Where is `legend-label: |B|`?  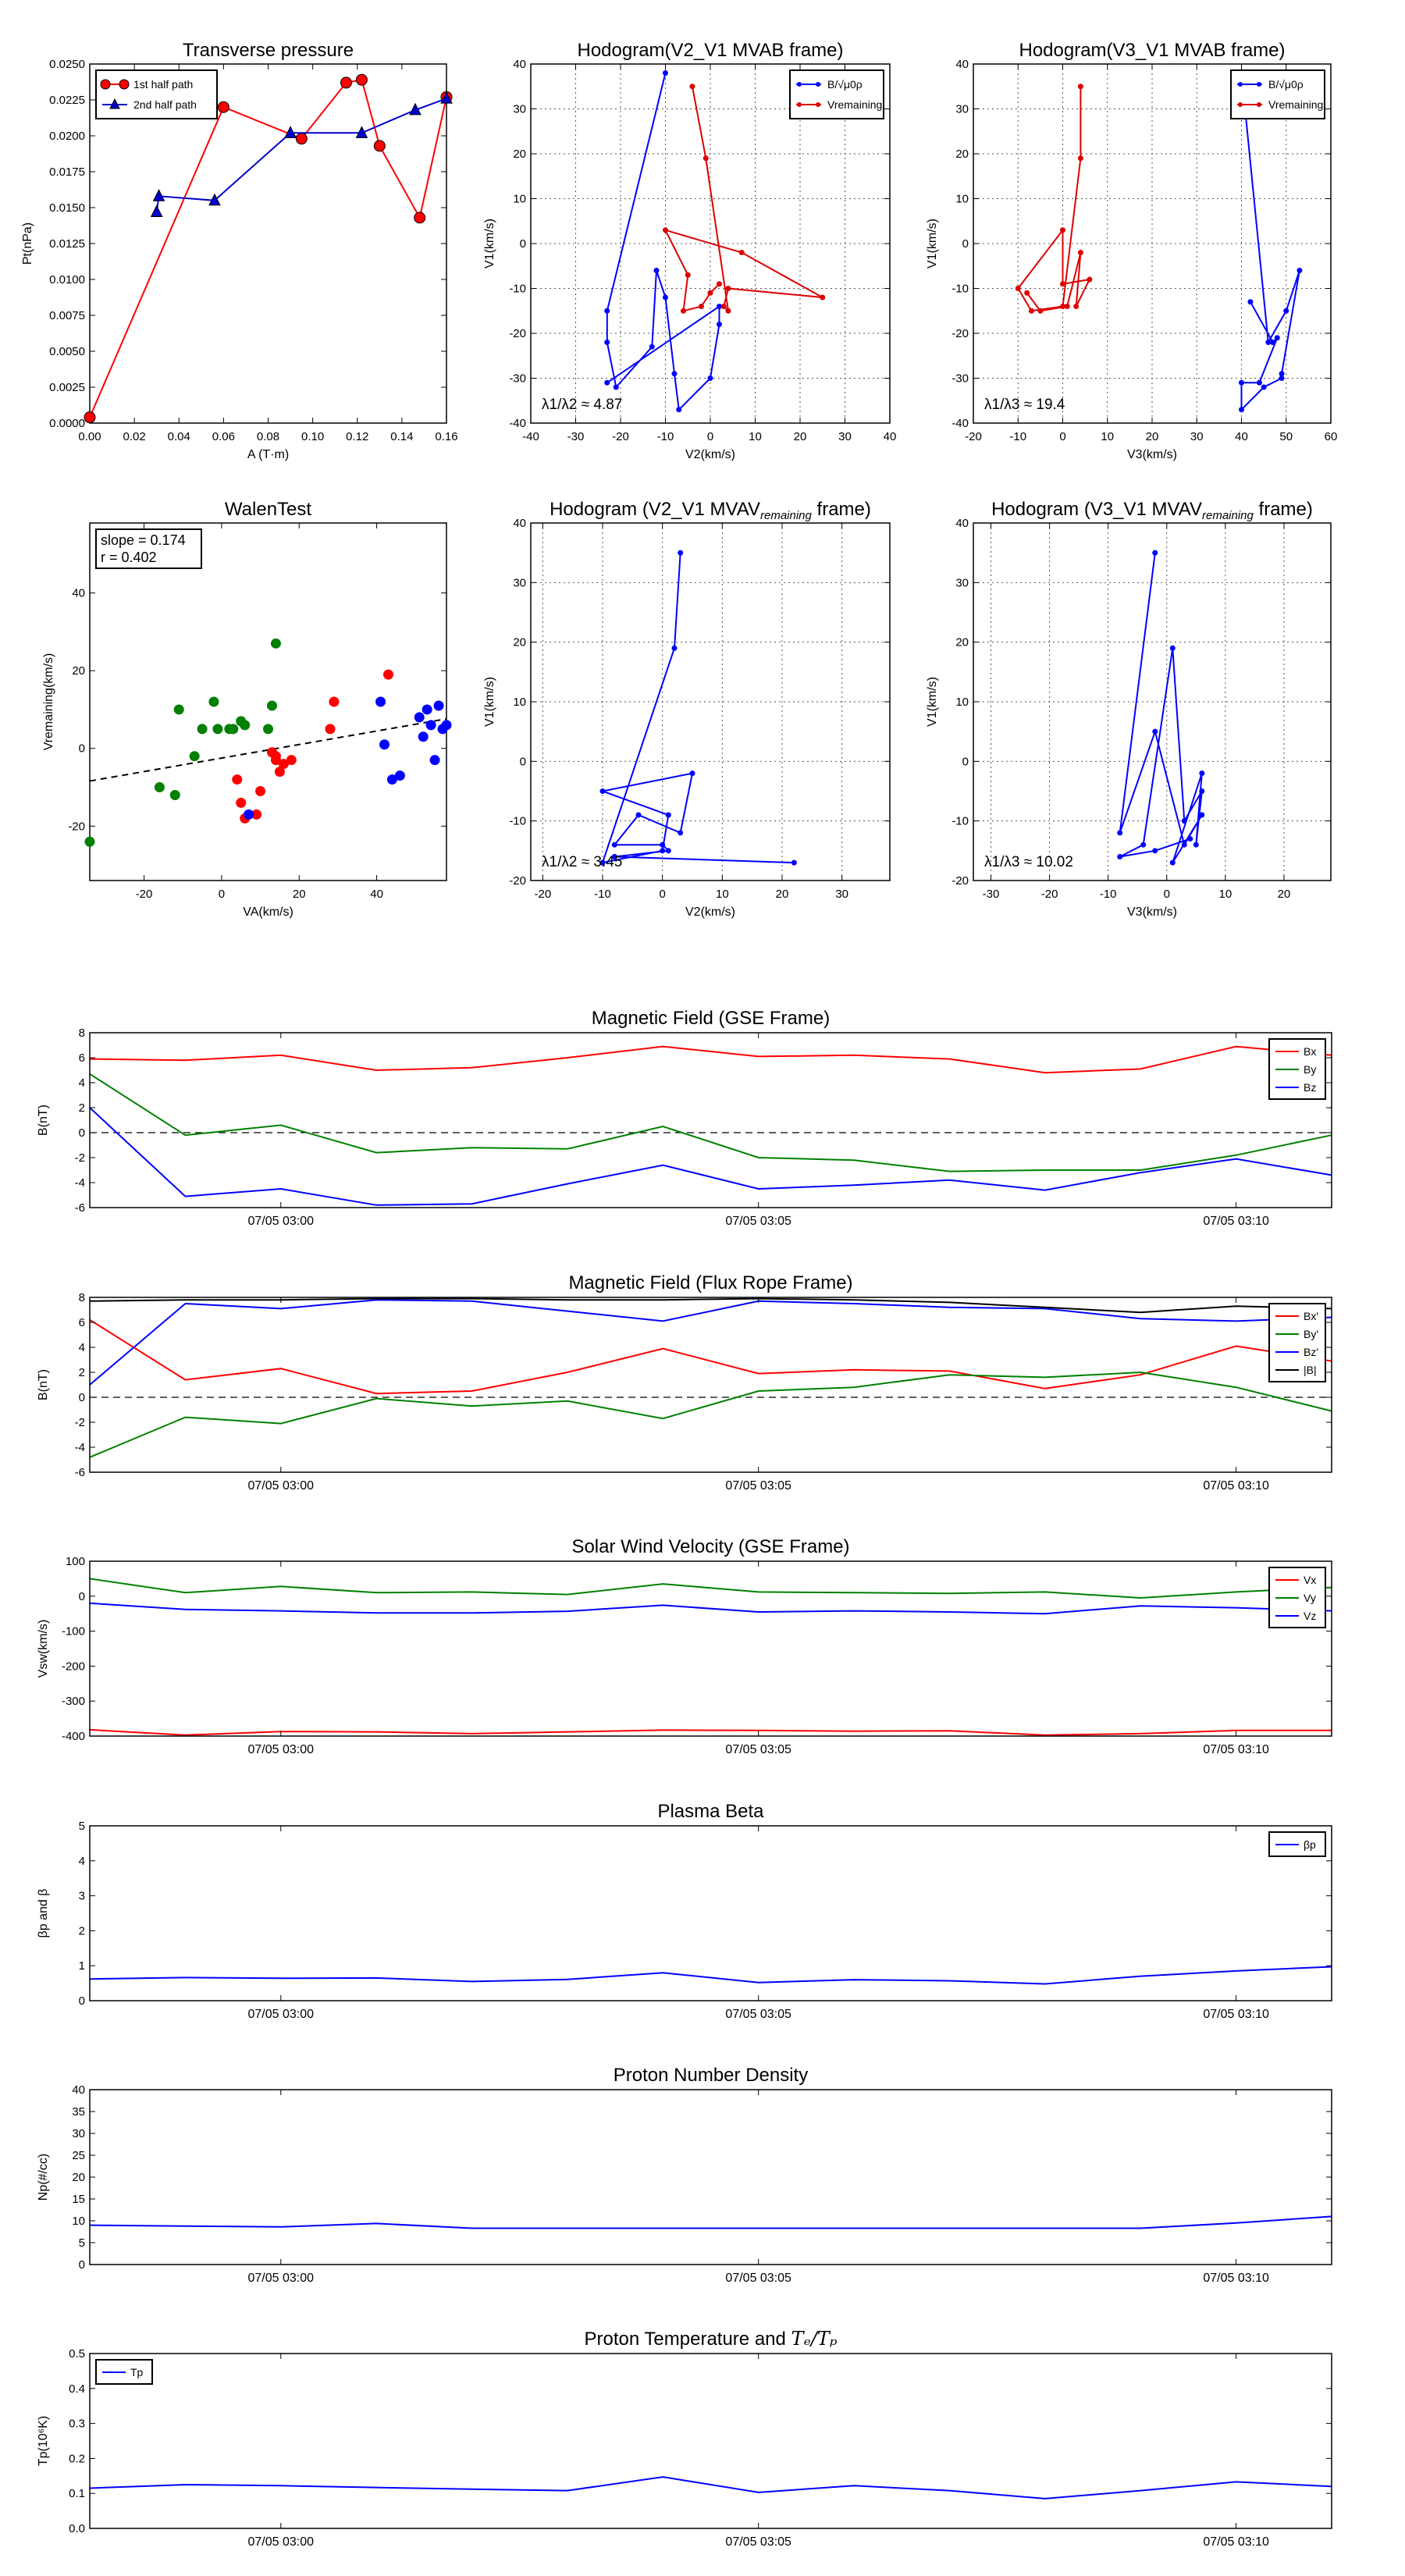
legend-label: |B| is located at coordinates (1310, 1370).